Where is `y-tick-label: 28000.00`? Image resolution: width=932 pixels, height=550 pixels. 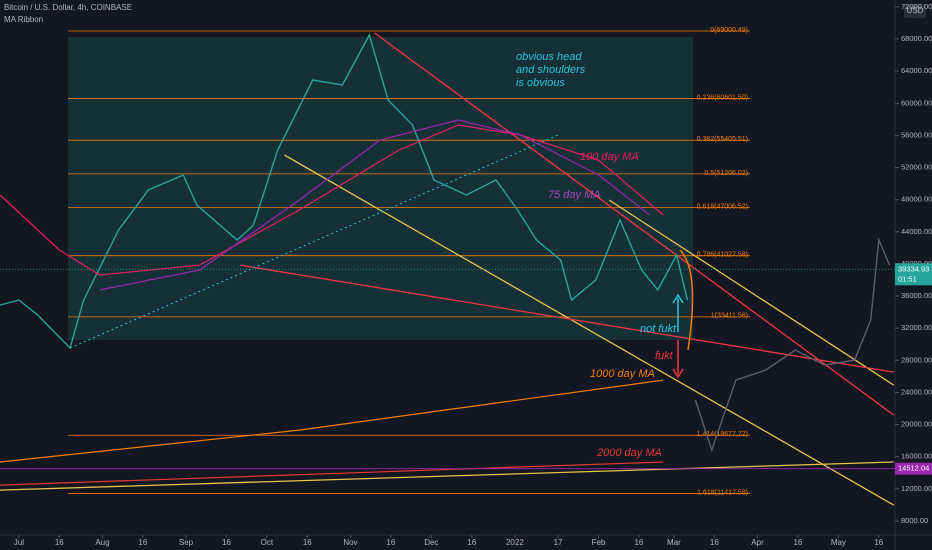
y-tick-label: 28000.00 is located at coordinates (916, 359).